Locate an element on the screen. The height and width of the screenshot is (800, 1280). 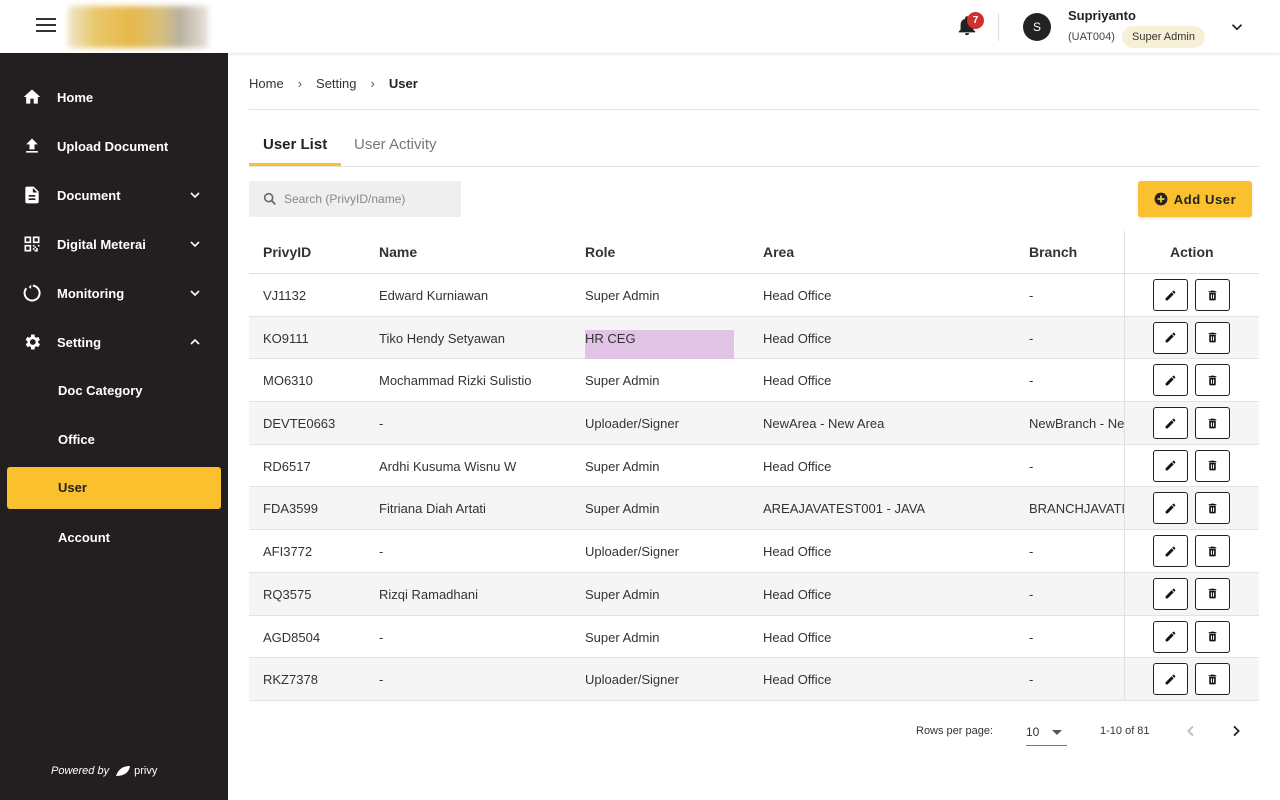
cell-role: Uploader/Signer is located at coordinates (632, 680).